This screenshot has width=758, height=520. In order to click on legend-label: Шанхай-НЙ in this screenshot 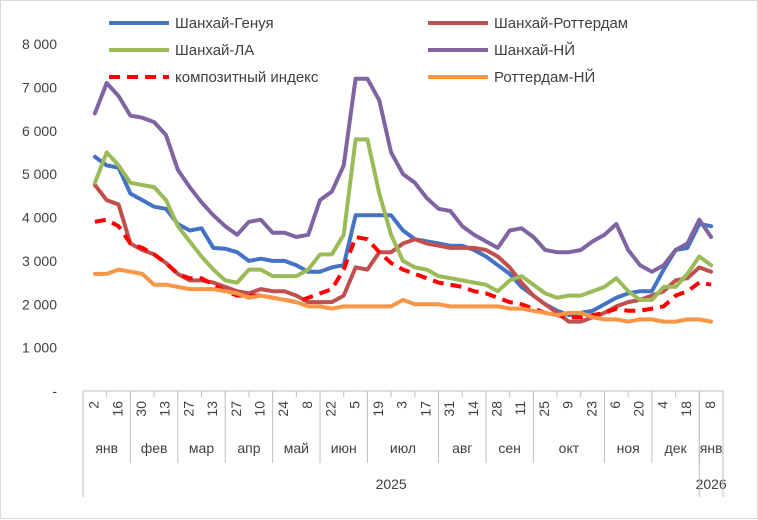, I will do `click(534, 50)`.